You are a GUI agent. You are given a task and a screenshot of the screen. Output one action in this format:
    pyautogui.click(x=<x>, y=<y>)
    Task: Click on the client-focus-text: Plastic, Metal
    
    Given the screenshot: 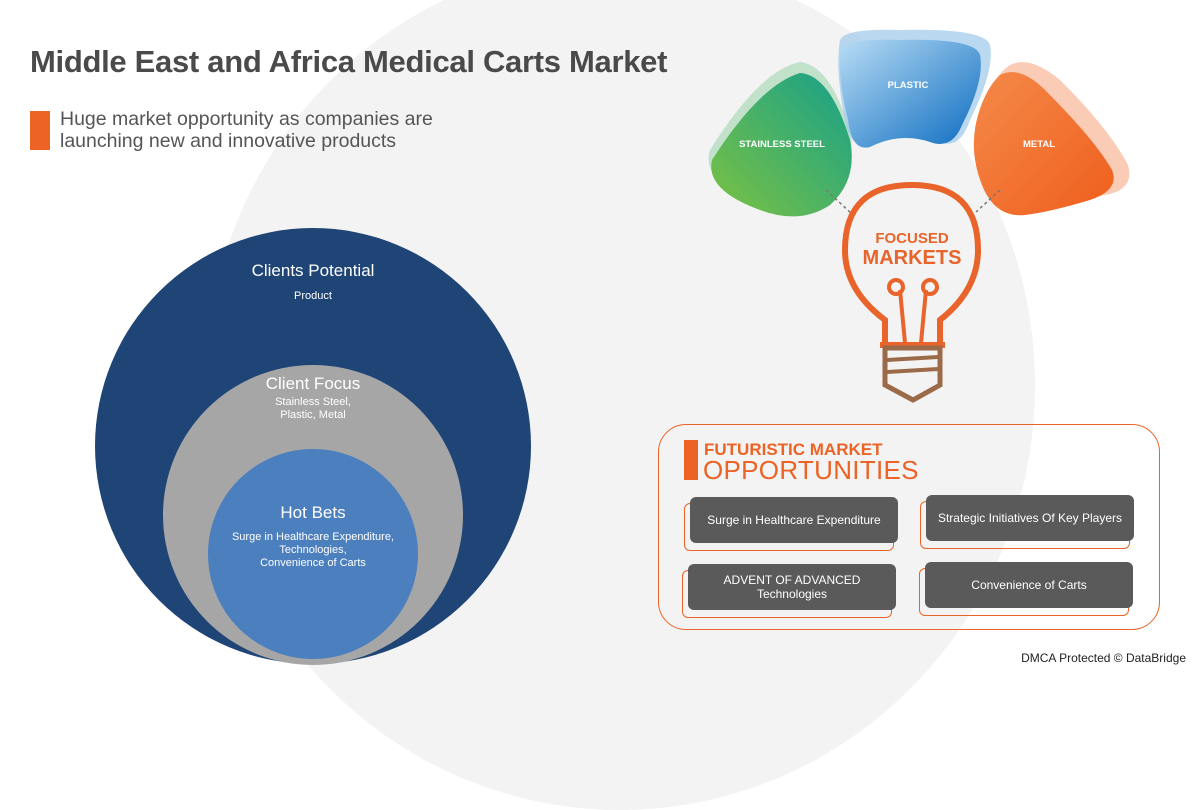 What is the action you would take?
    pyautogui.click(x=312, y=415)
    